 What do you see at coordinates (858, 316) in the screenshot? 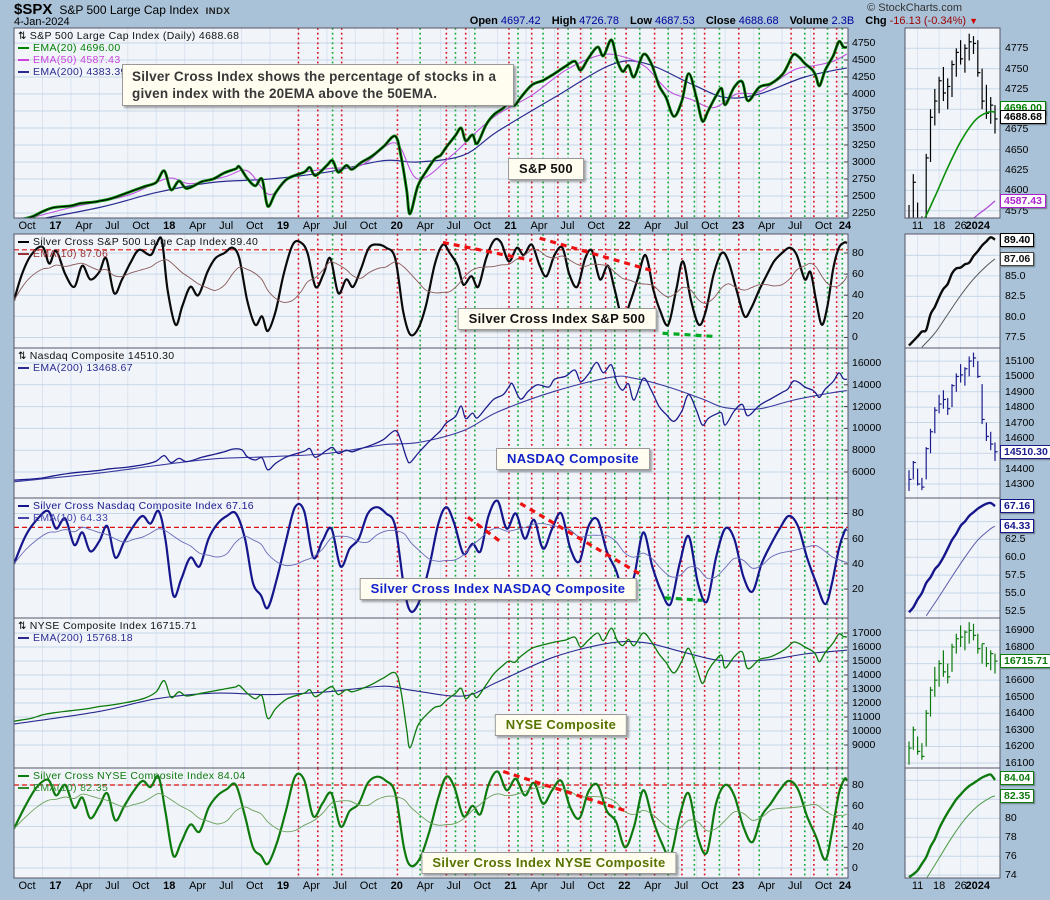
I see `y-axis-label: 20` at bounding box center [858, 316].